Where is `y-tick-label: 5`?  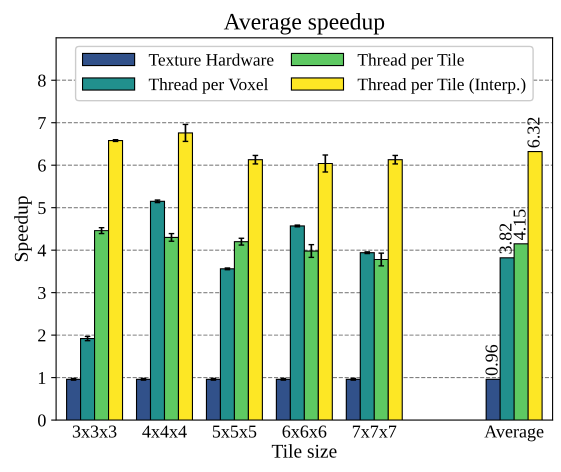
y-tick-label: 5 is located at coordinates (42, 208).